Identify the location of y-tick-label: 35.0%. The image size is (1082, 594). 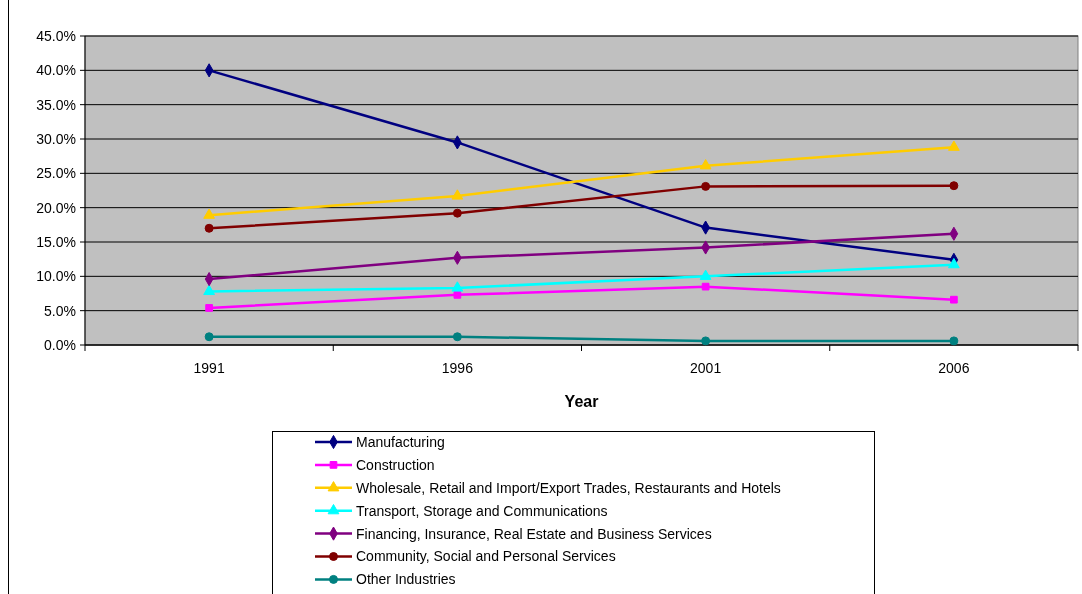
(56, 104).